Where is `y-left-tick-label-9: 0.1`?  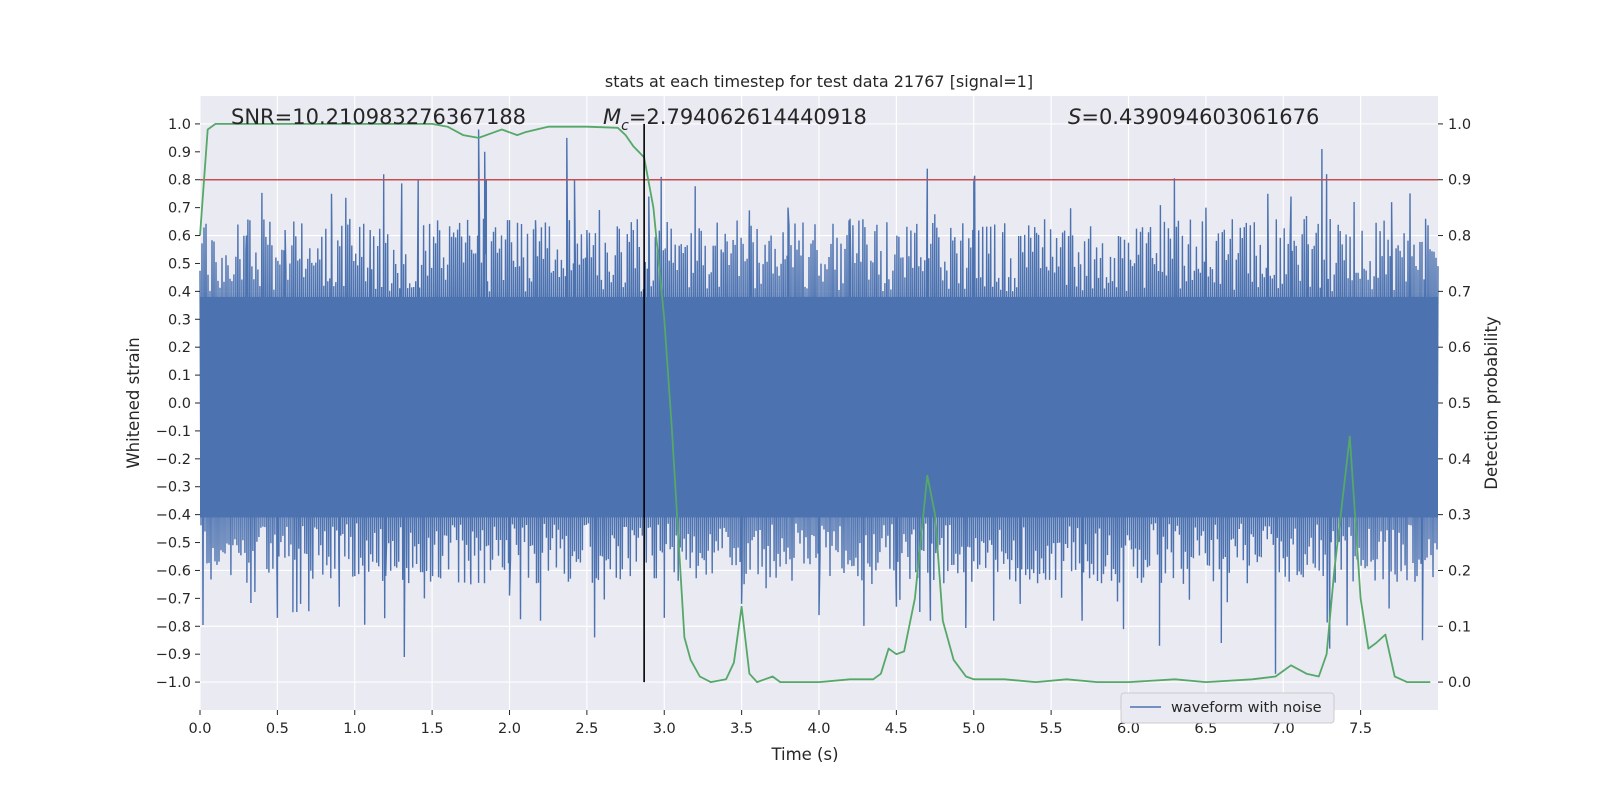
y-left-tick-label-9: 0.1 is located at coordinates (179, 376).